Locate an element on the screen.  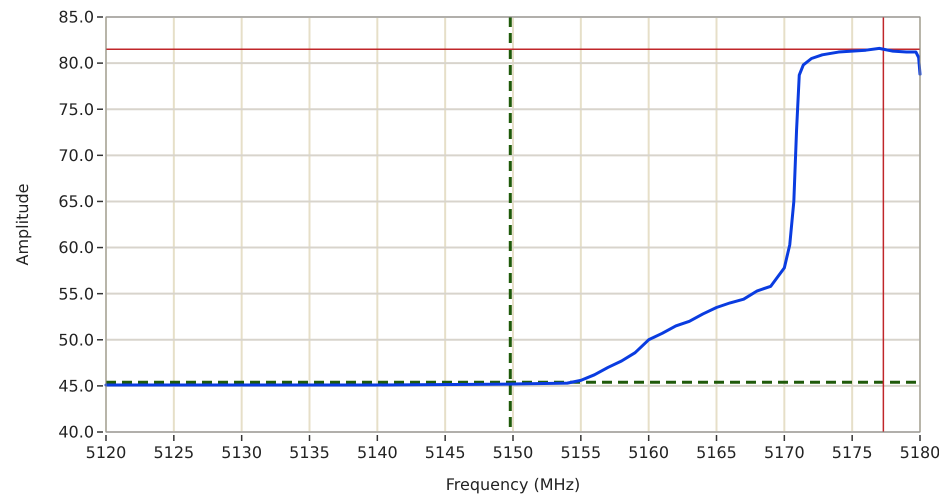
x-tick-label: 5145 is located at coordinates (445, 452).